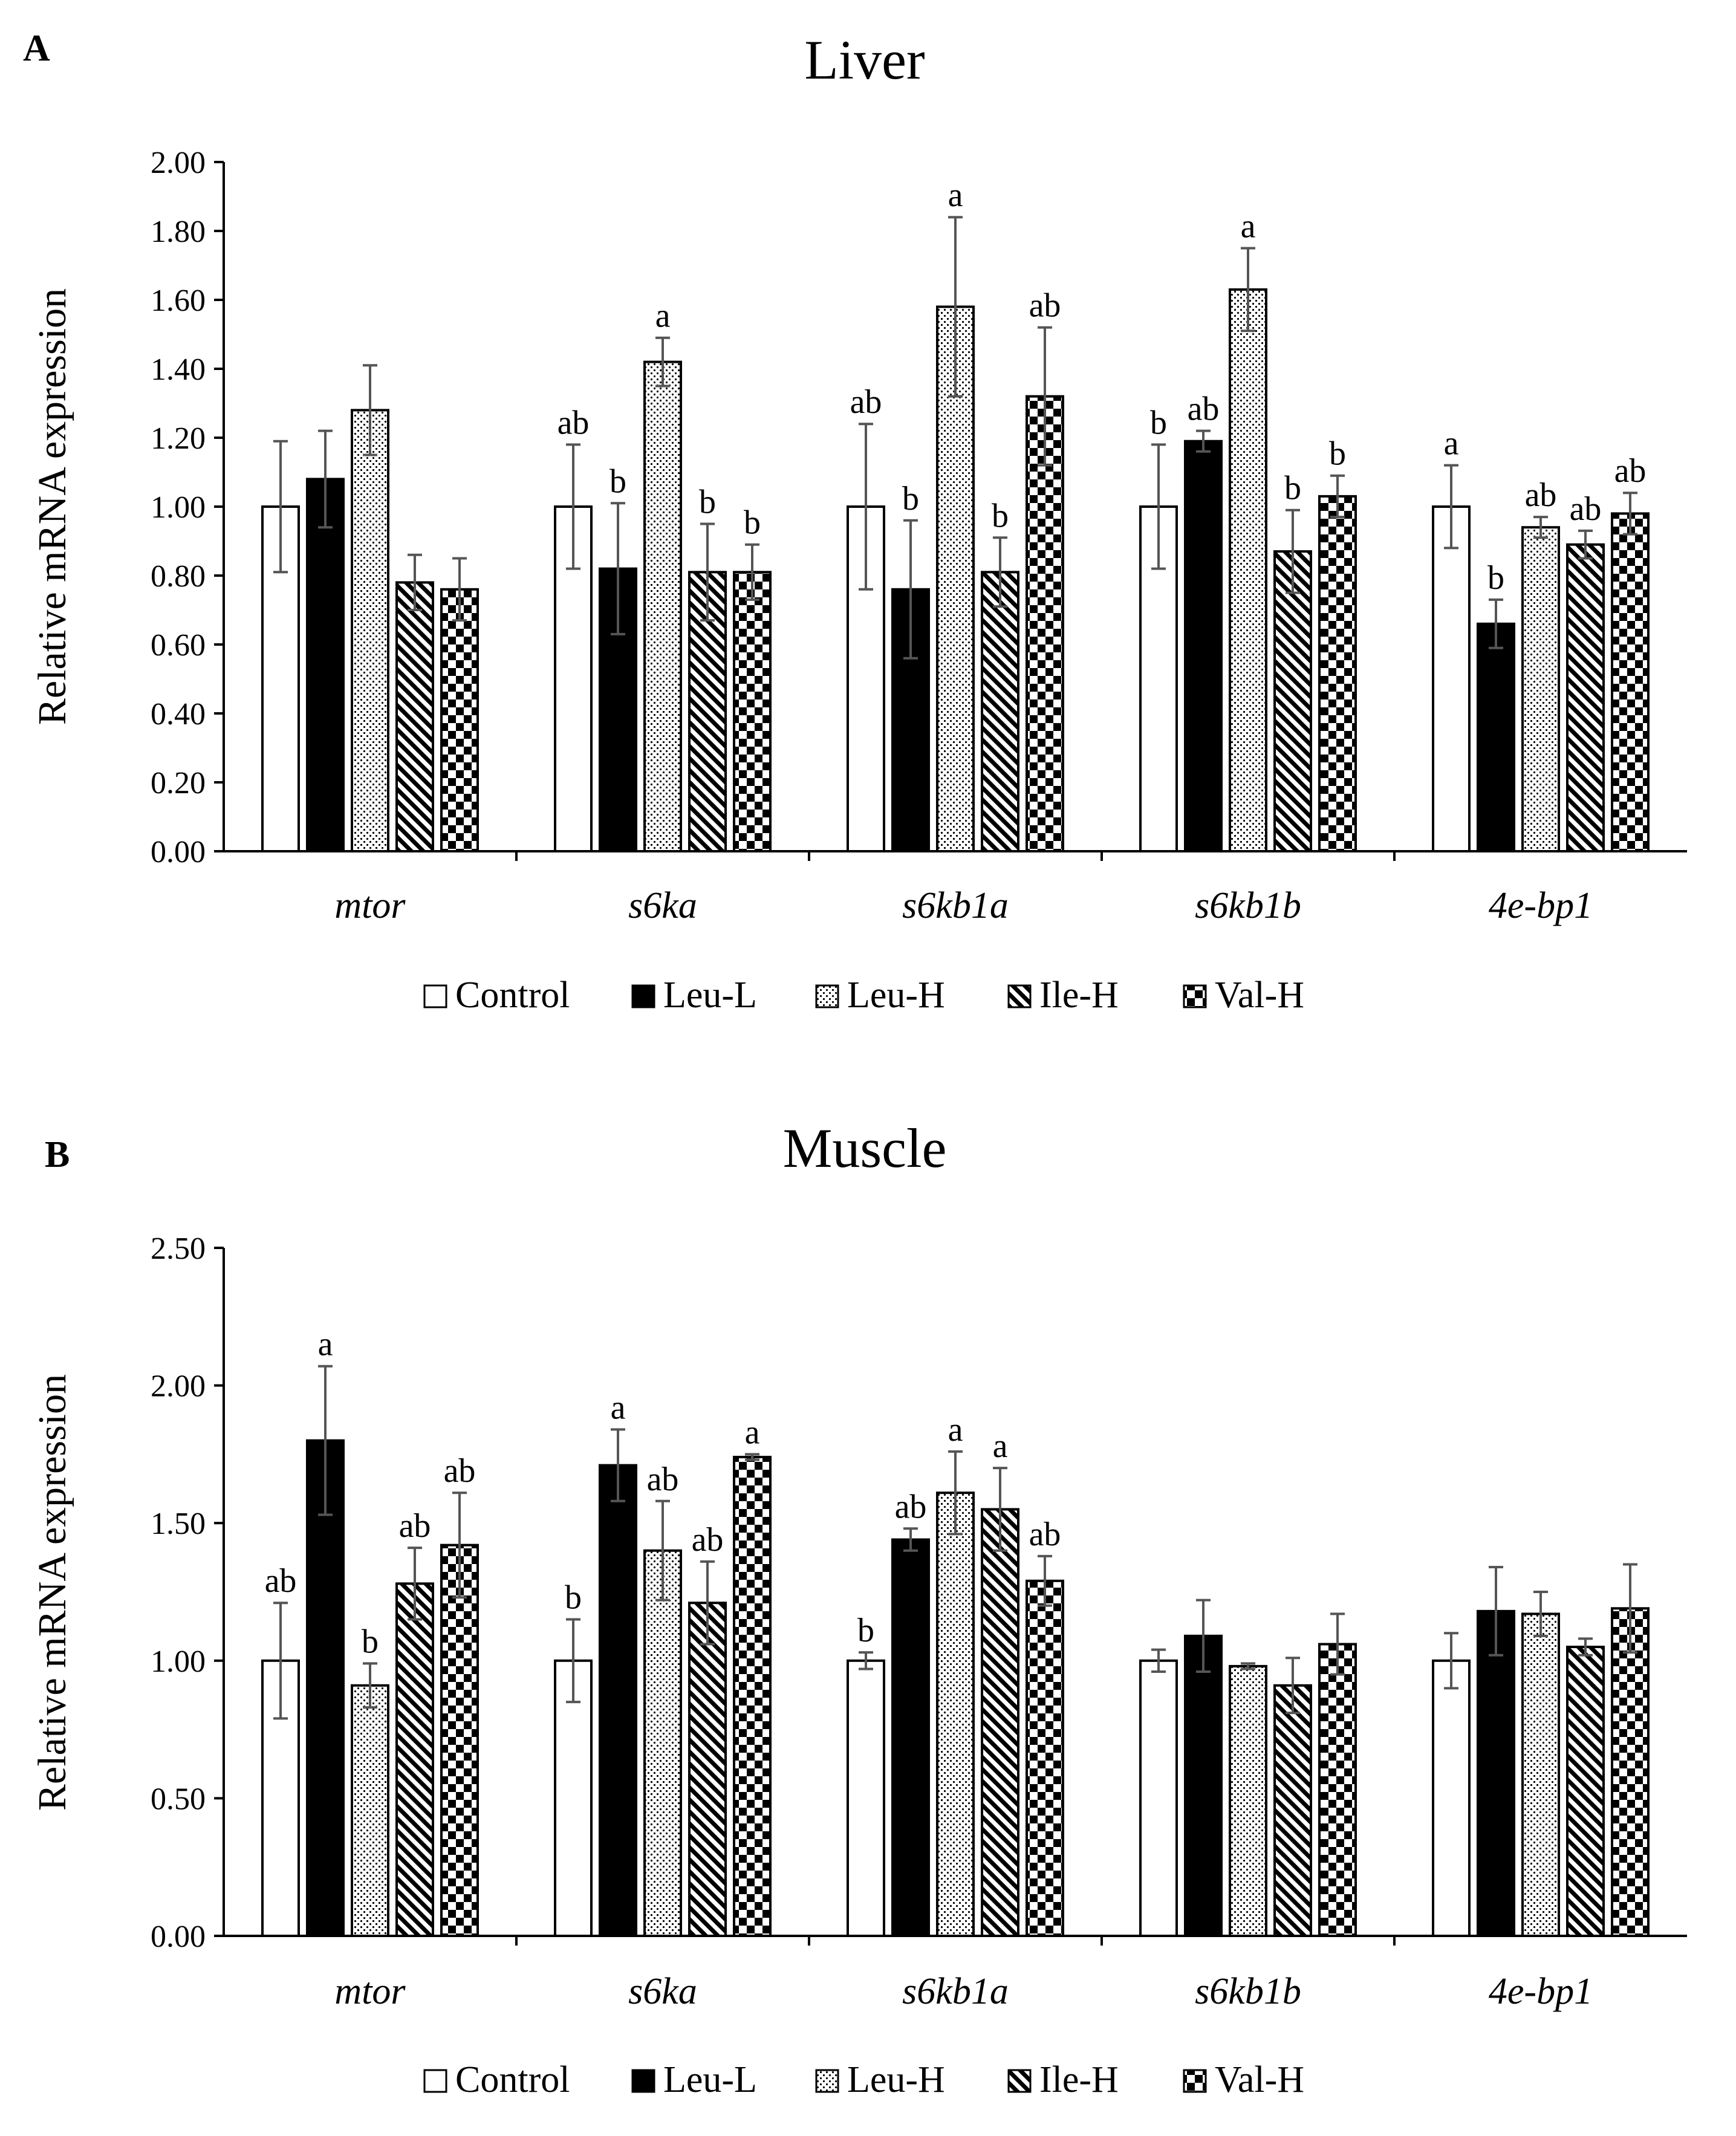 This screenshot has height=2136, width=1736. Describe the element at coordinates (414, 717) in the screenshot. I see `bar-ile-h-mtor` at that location.